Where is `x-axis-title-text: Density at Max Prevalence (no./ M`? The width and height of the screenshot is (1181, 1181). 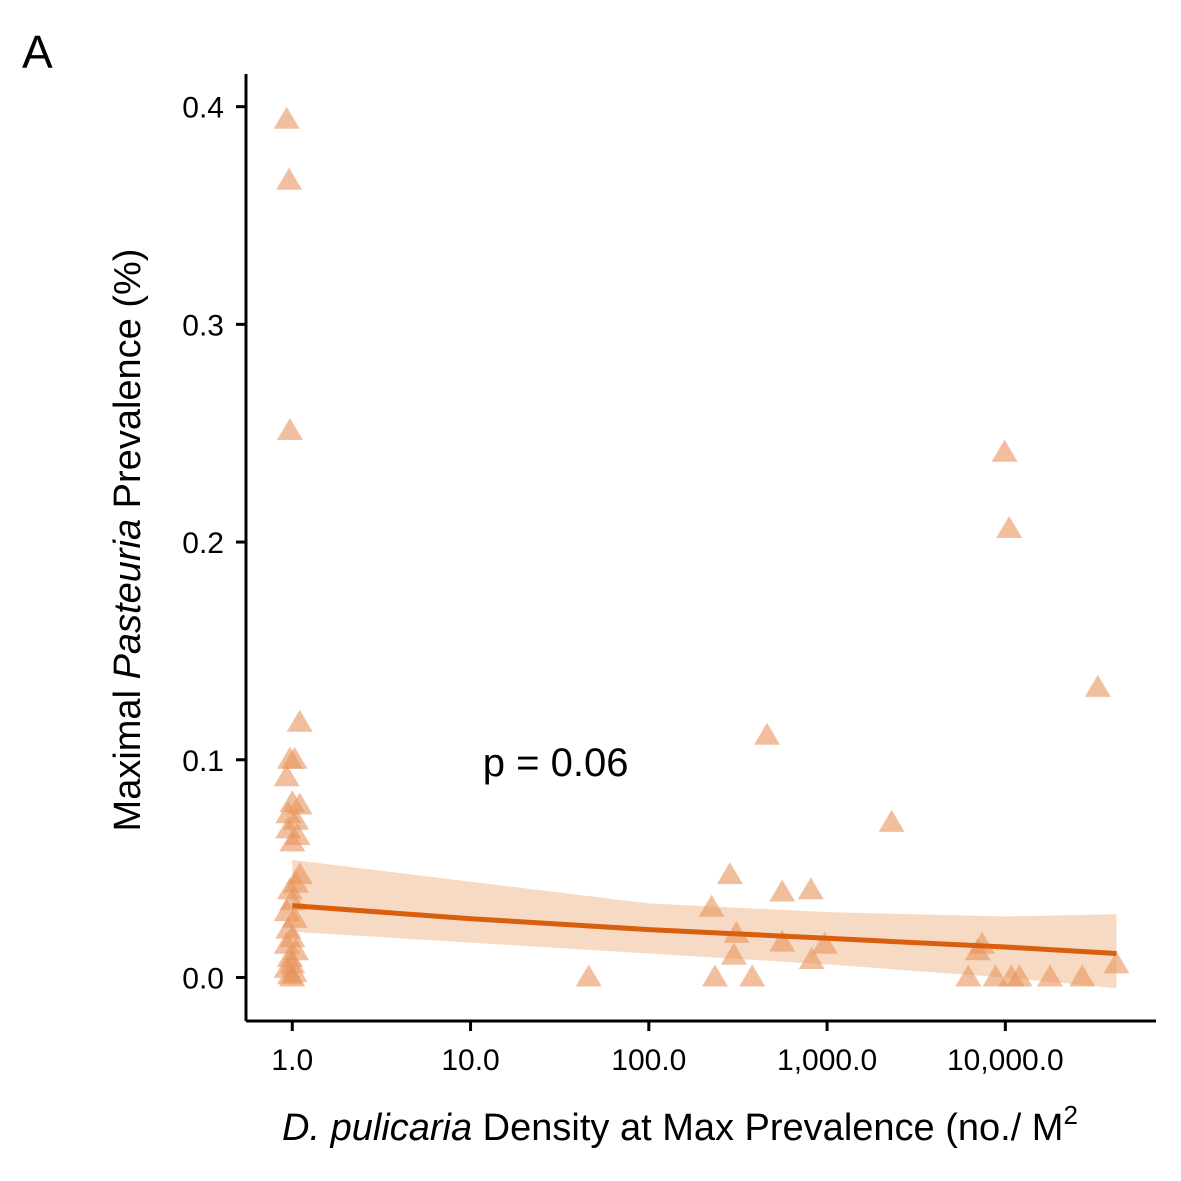 x-axis-title-text: Density at Max Prevalence (no./ M is located at coordinates (767, 1128).